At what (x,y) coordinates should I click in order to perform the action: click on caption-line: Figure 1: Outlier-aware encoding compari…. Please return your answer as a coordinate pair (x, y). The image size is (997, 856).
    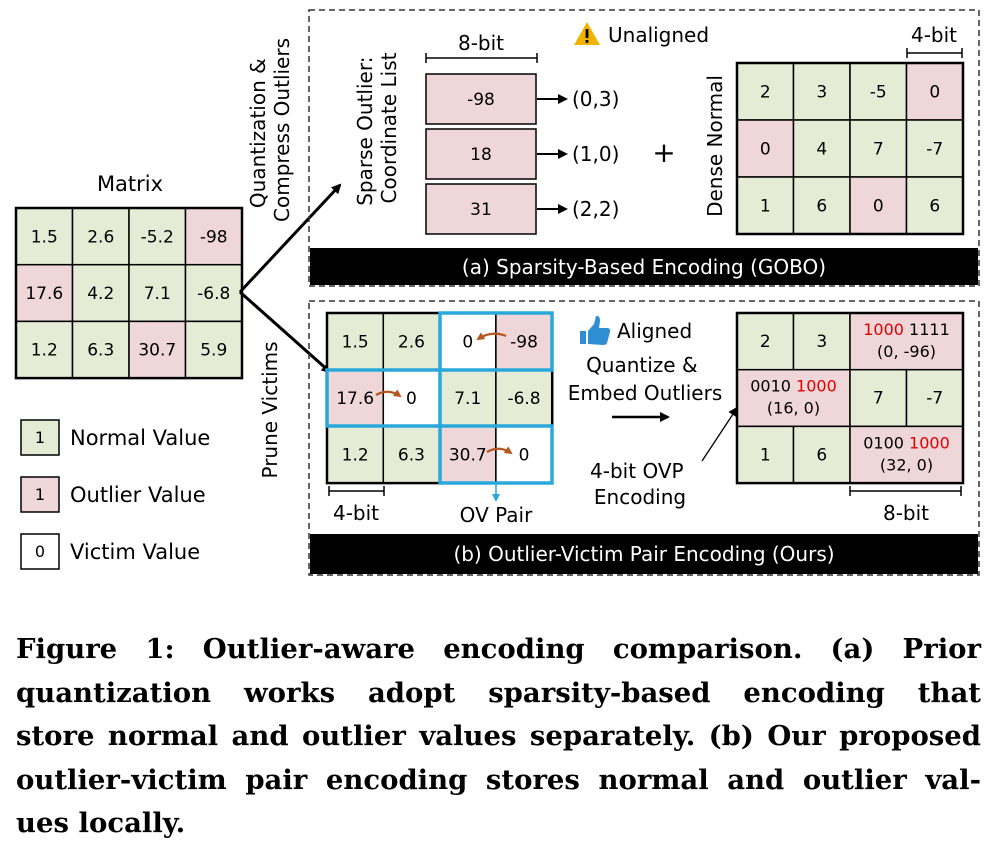
    Looking at the image, I should click on (498, 649).